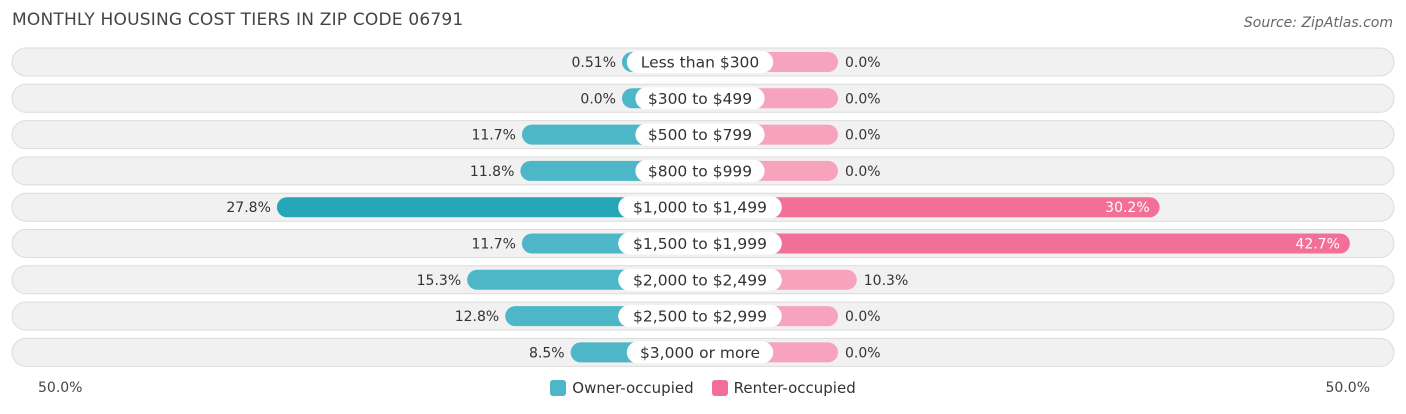 The image size is (1406, 414). I want to click on owner-value-label: 15.3%, so click(439, 281).